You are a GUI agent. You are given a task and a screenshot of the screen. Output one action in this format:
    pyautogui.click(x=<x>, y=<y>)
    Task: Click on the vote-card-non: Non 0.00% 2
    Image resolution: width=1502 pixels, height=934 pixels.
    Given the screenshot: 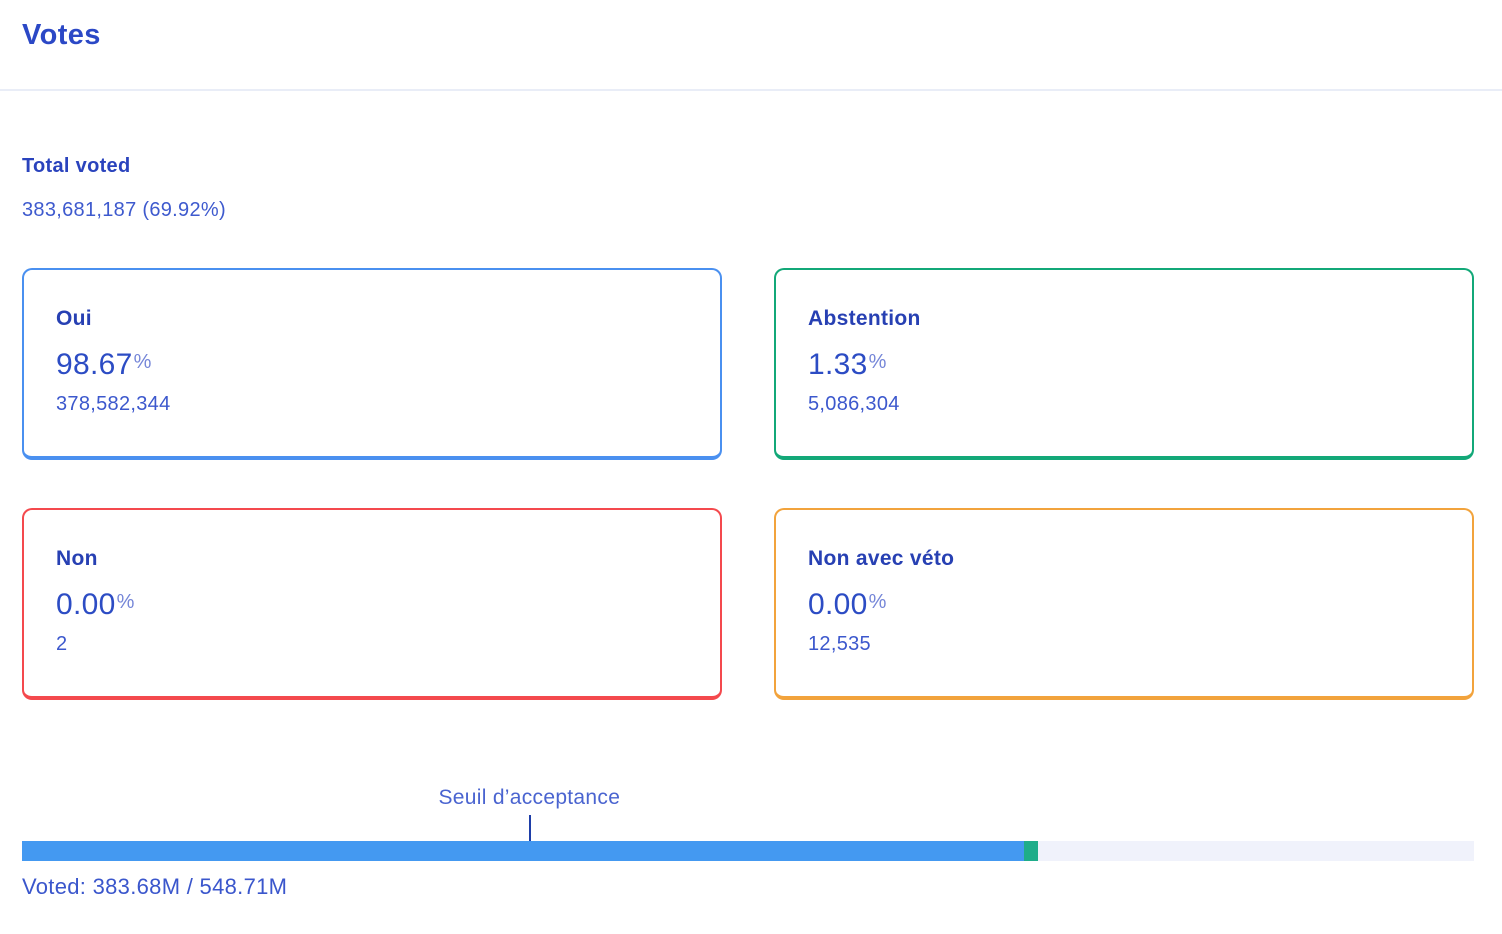 What is the action you would take?
    pyautogui.click(x=372, y=604)
    